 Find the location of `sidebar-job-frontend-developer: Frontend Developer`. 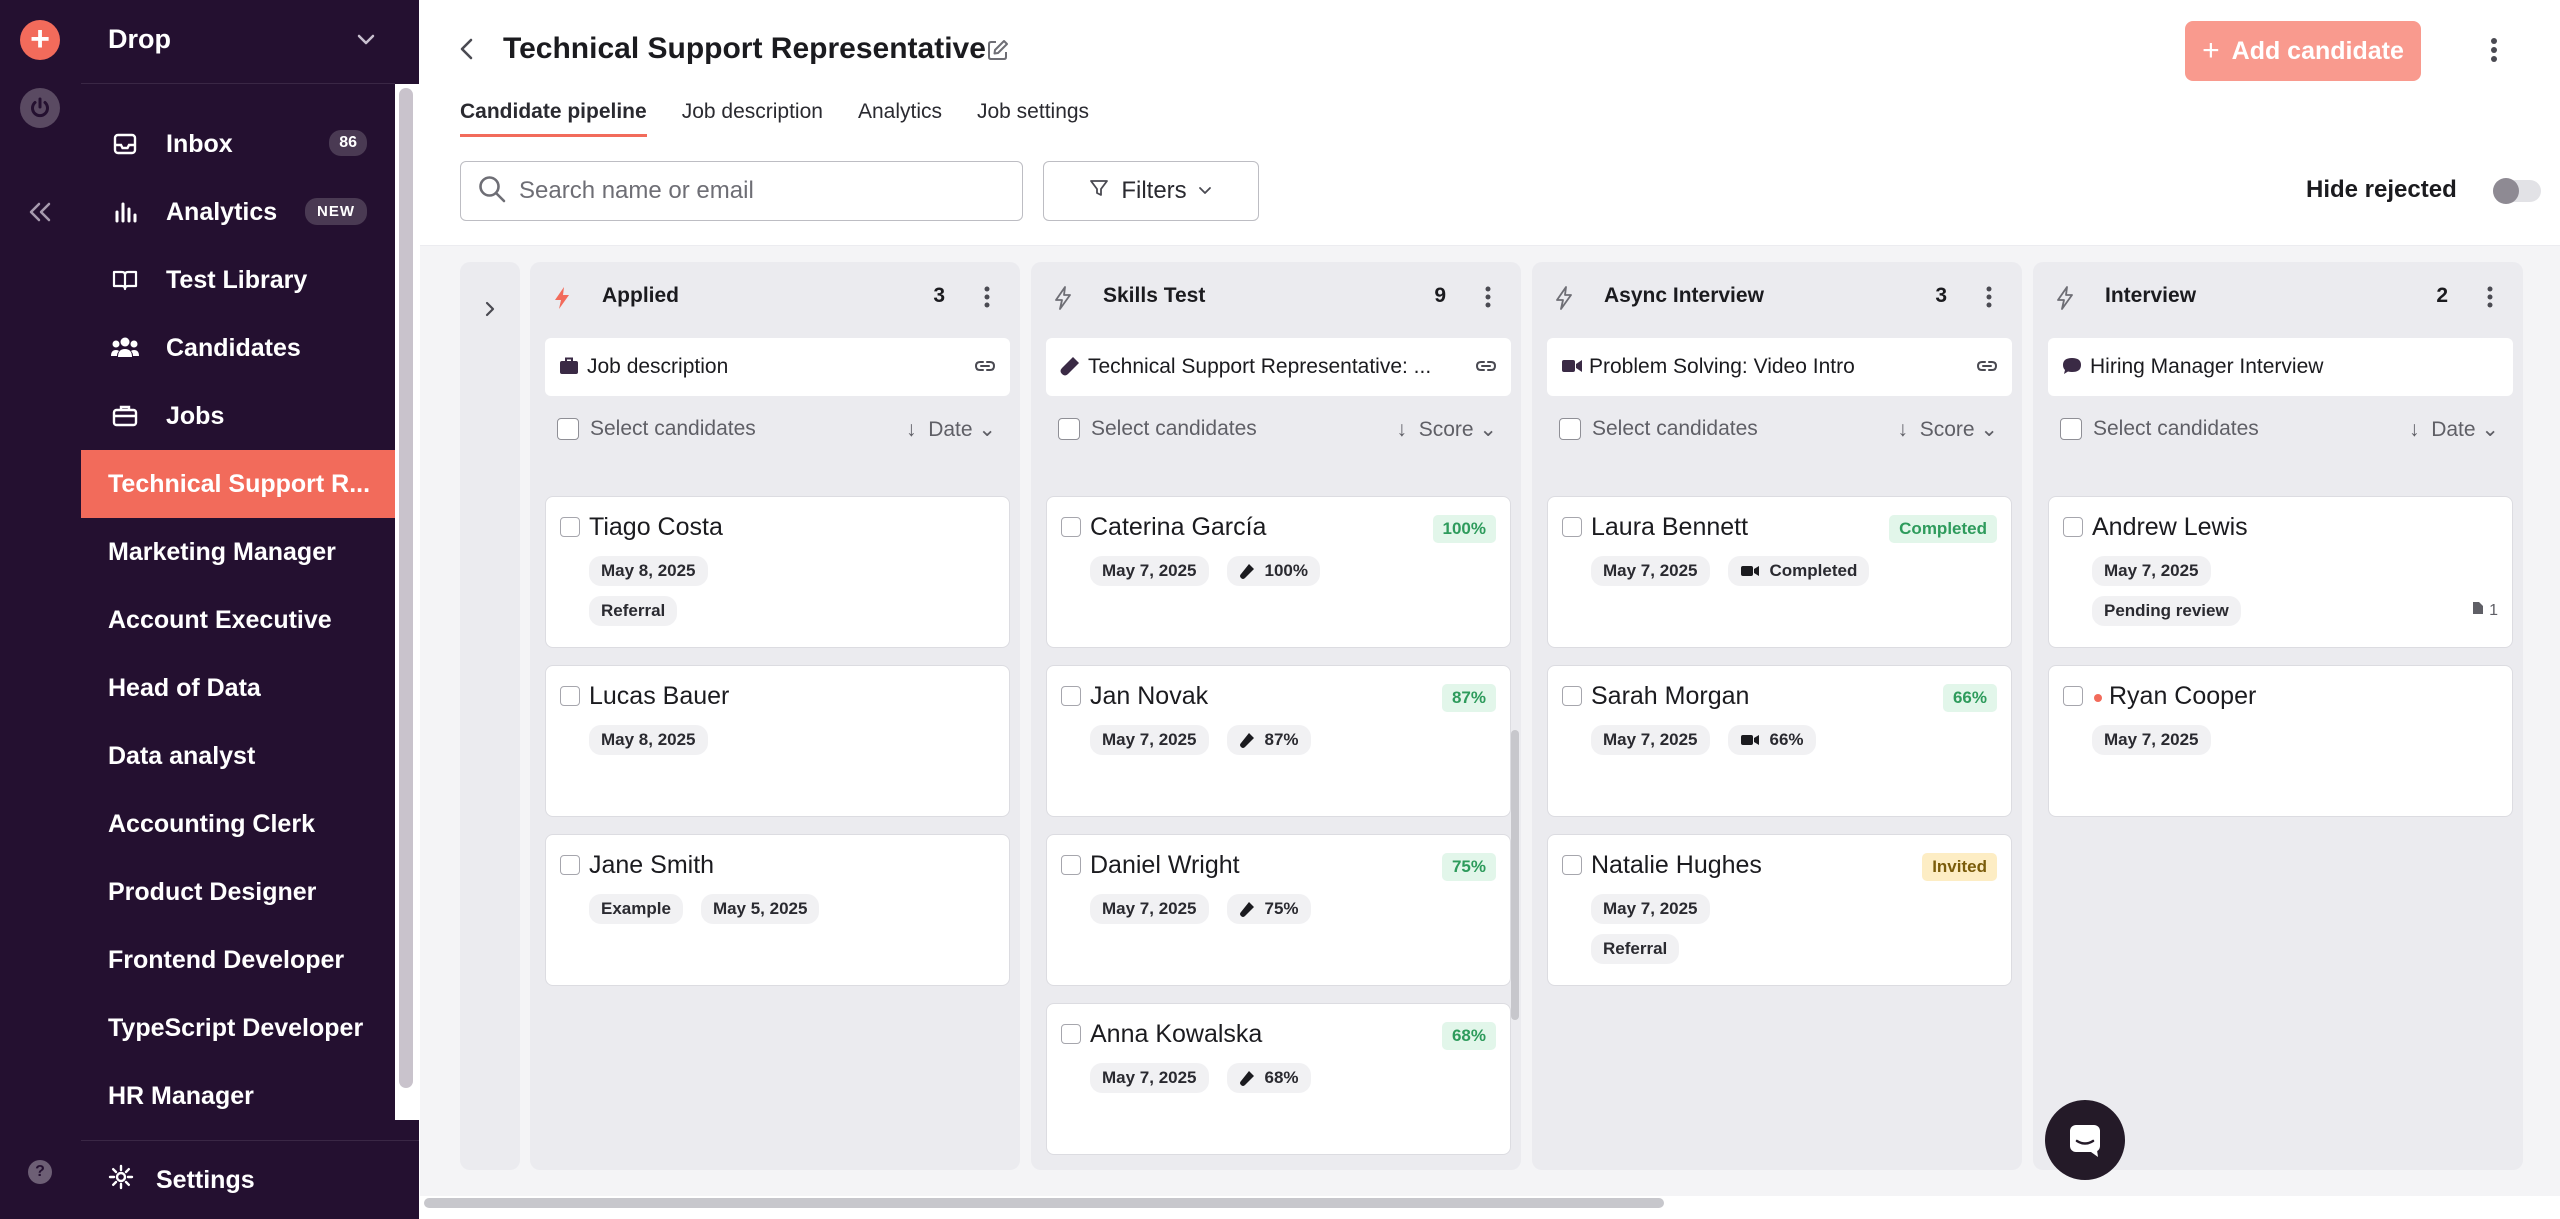

sidebar-job-frontend-developer: Frontend Developer is located at coordinates (226, 959).